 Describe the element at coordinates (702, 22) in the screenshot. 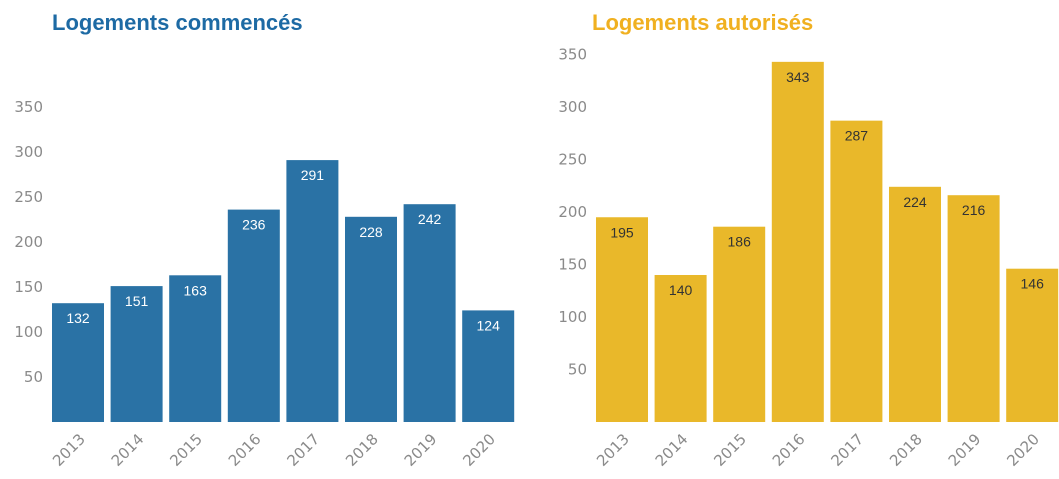

I see `chart-title-autorises: Logements autorisés` at that location.